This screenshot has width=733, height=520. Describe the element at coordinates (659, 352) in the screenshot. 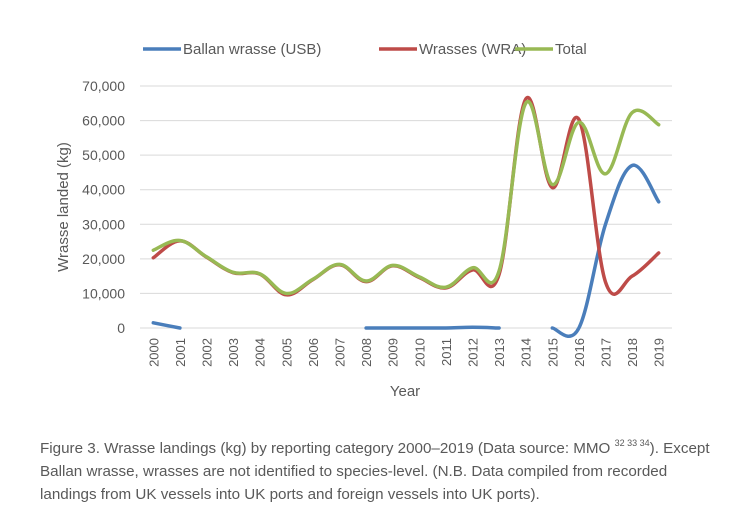

I see `x-tick-label: 2019` at that location.